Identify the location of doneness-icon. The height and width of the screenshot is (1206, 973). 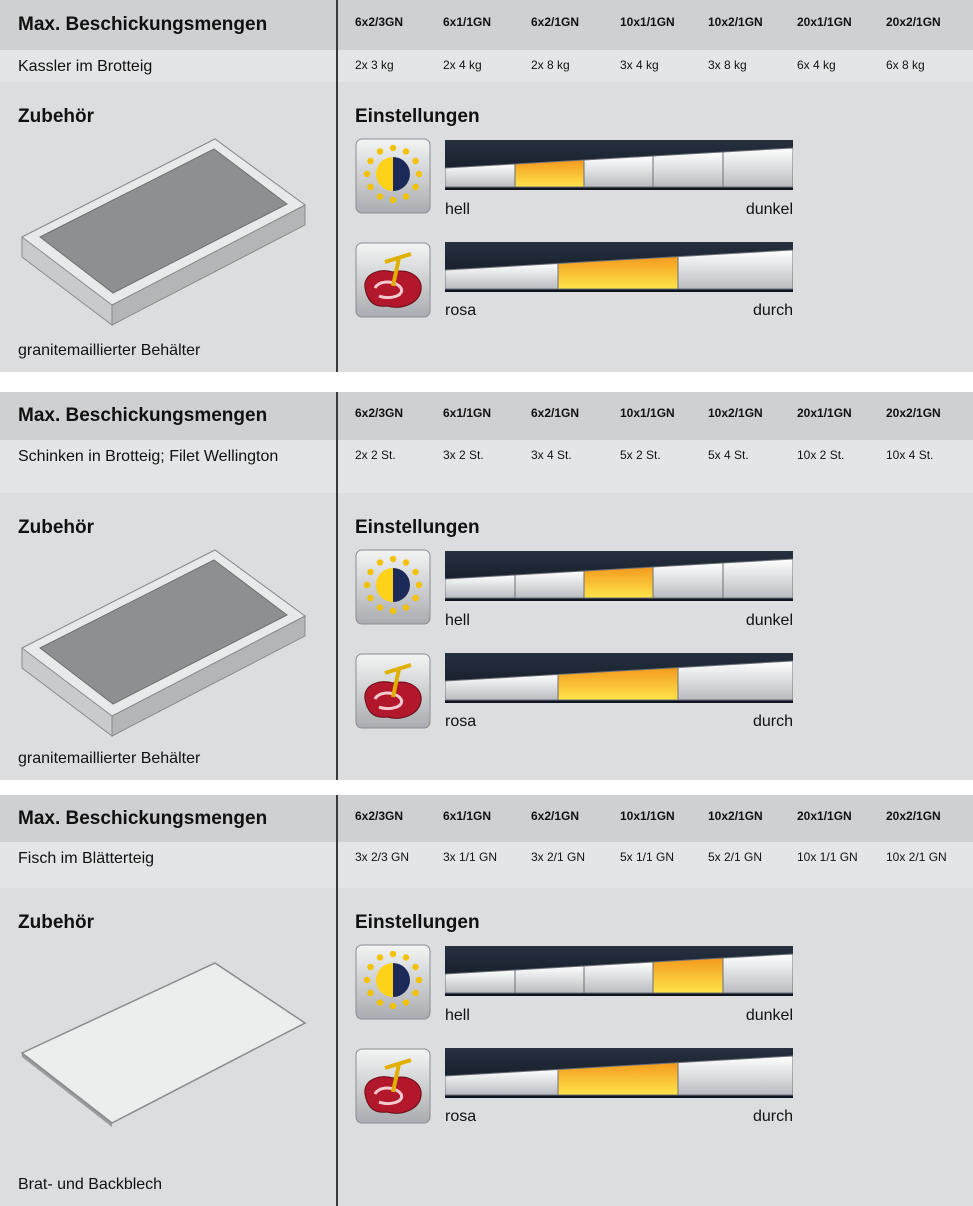
(393, 1086).